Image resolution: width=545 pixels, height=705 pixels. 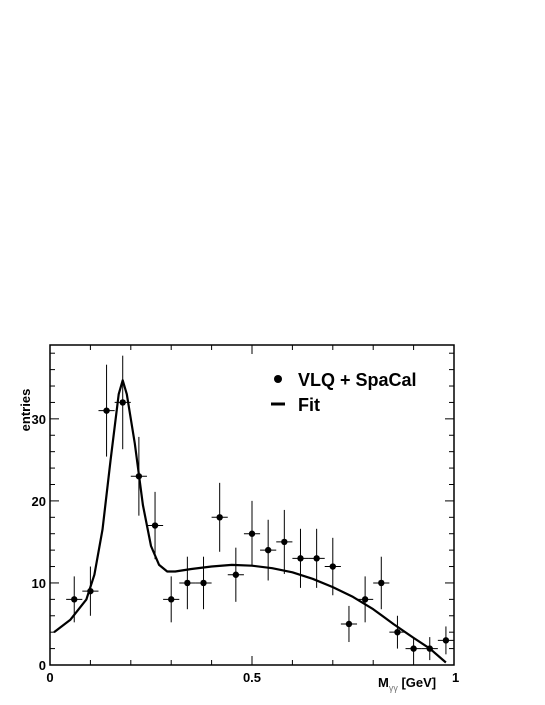 I want to click on y-tick-label: 20, so click(x=39, y=501).